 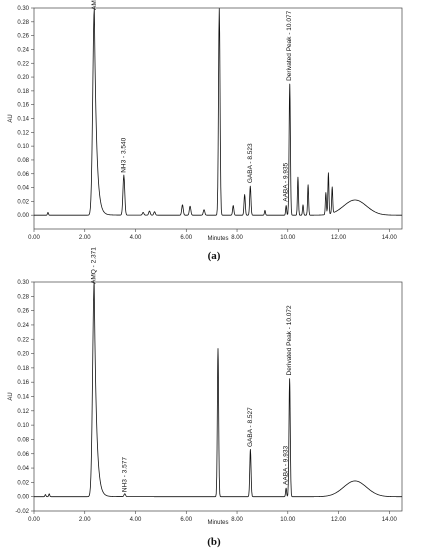 What do you see at coordinates (124, 474) in the screenshot?
I see `peak-label: NH3 - 3.577` at bounding box center [124, 474].